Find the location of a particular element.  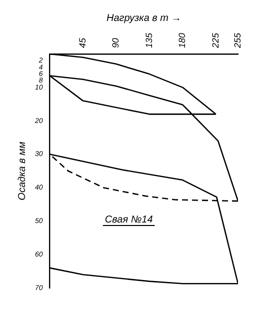

annotation: Свая №14 is located at coordinates (129, 220).